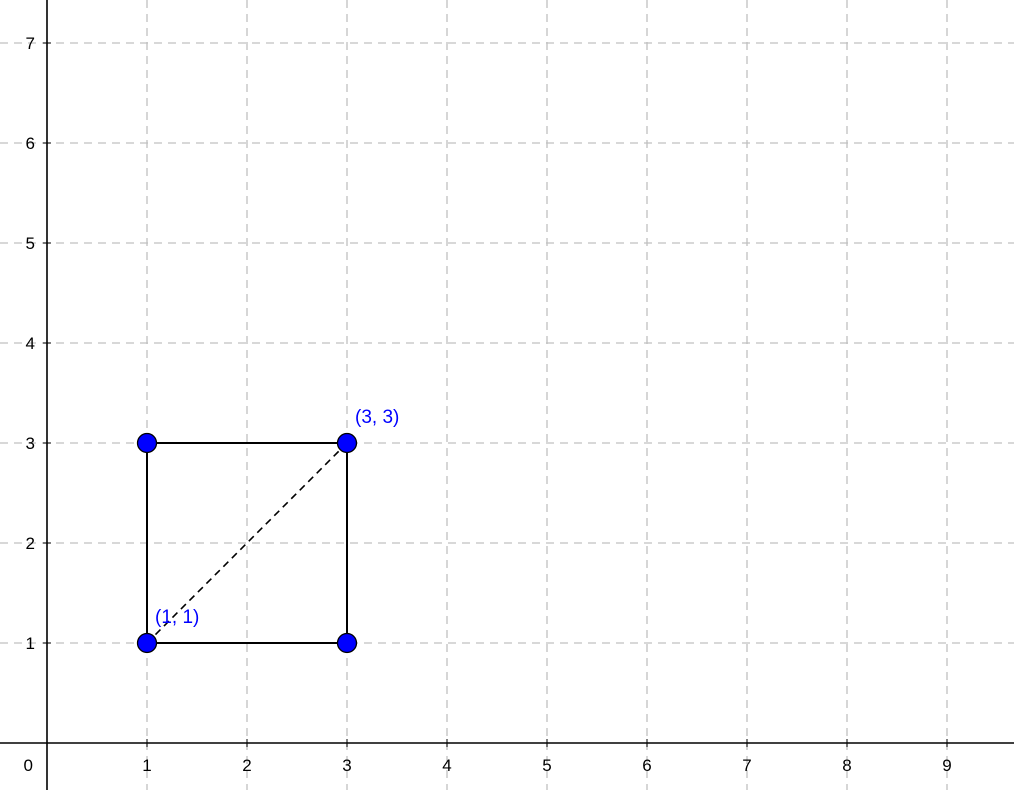  Describe the element at coordinates (30, 643) in the screenshot. I see `y-tick-label: 1` at that location.